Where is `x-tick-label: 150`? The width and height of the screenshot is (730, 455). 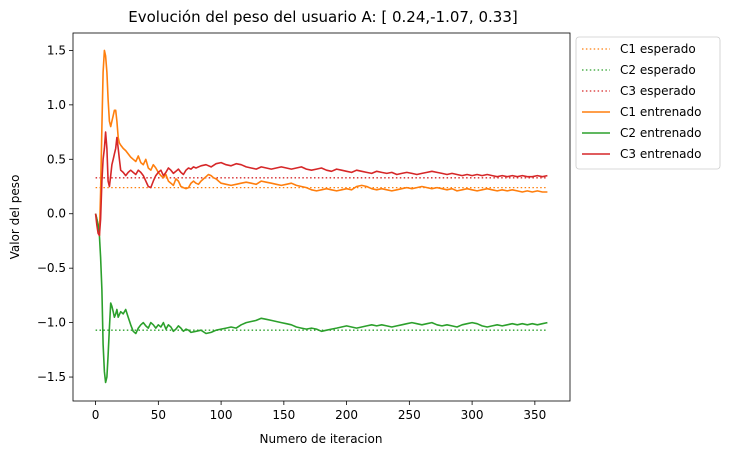 x-tick-label: 150 is located at coordinates (283, 415).